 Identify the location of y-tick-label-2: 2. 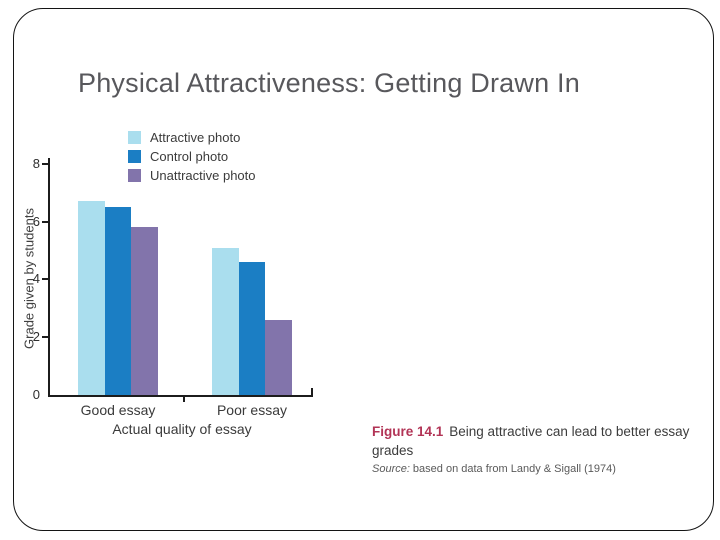
(36, 337).